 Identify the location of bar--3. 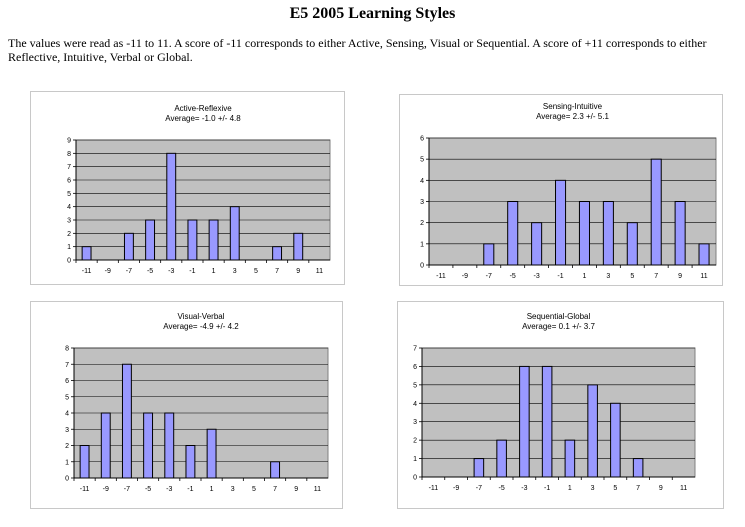
(524, 421).